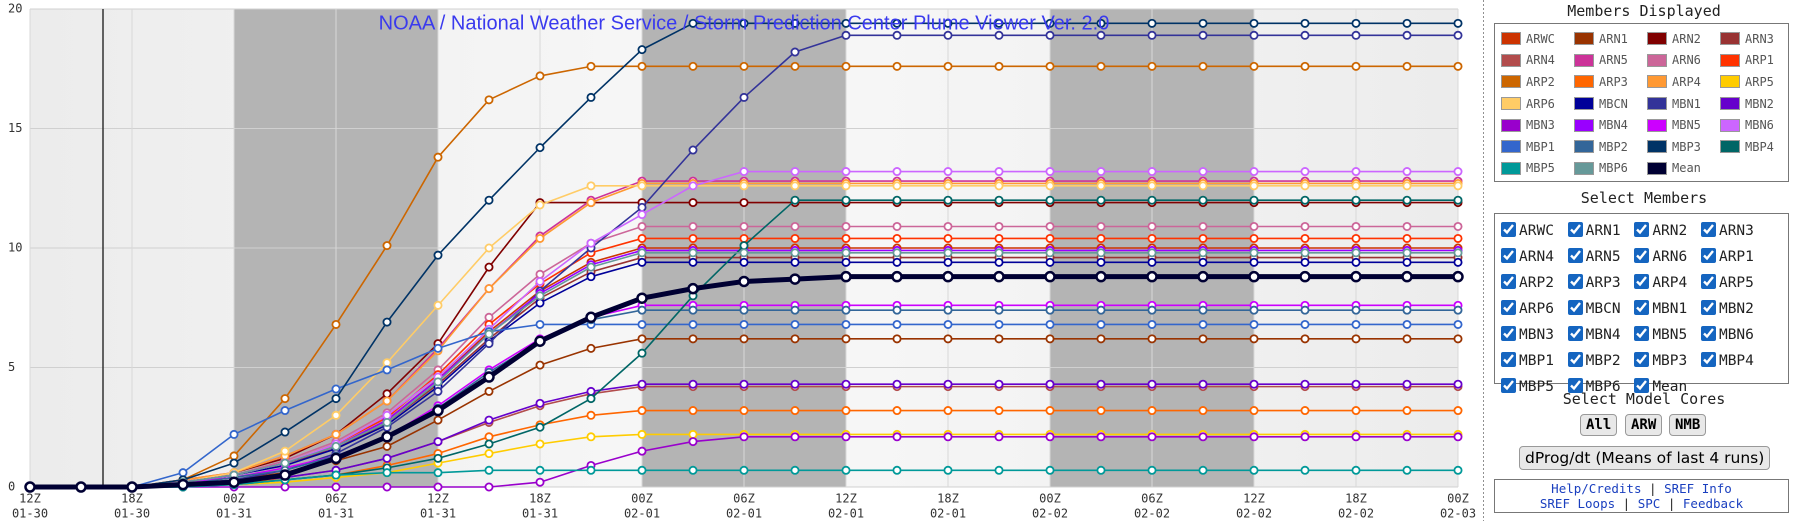  Describe the element at coordinates (1613, 146) in the screenshot. I see `legend-label: MBP2` at that location.